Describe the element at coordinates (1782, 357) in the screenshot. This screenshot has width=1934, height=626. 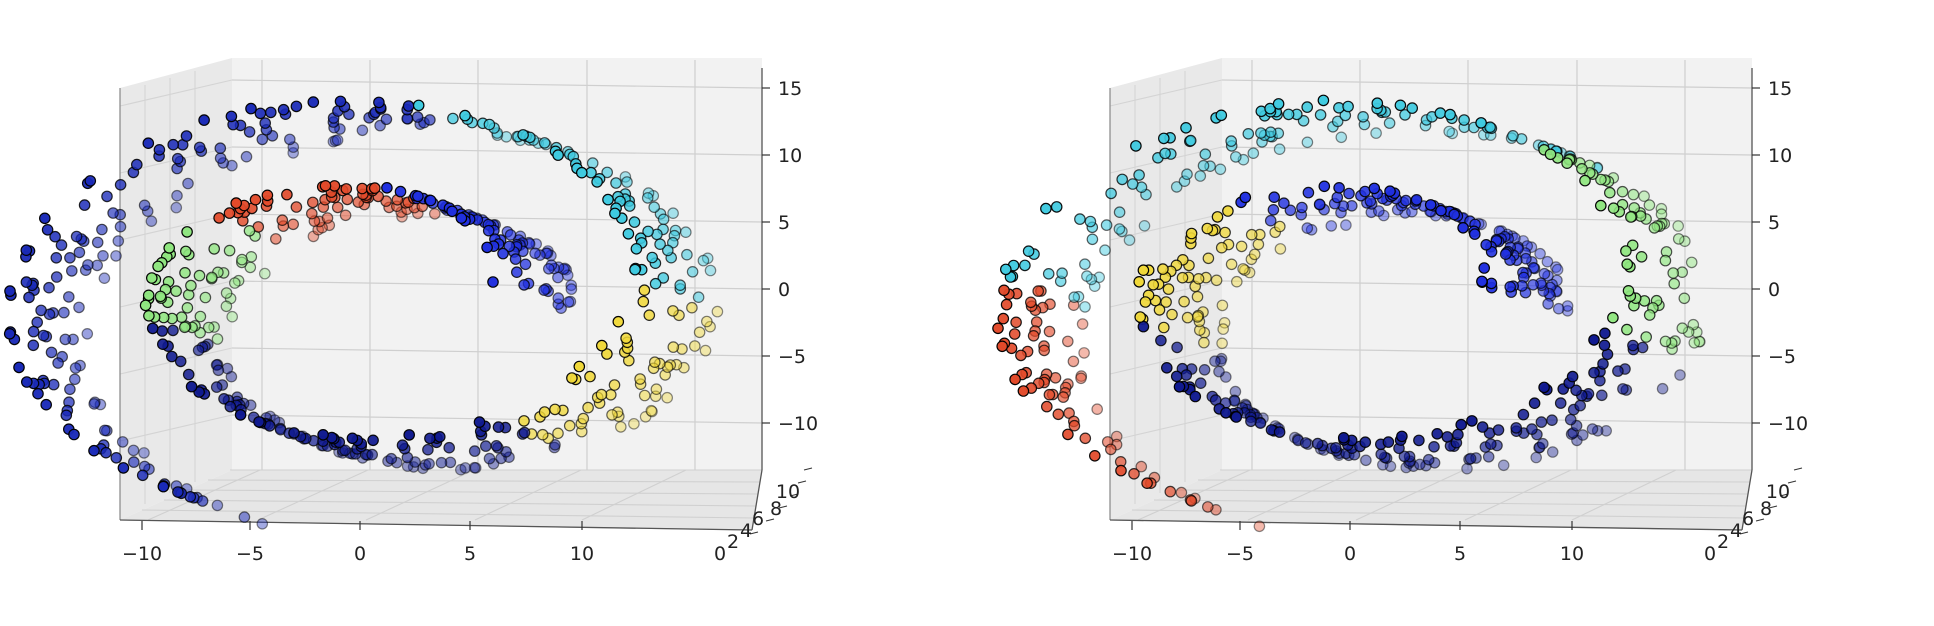
I see `z-tick-label: −5` at that location.